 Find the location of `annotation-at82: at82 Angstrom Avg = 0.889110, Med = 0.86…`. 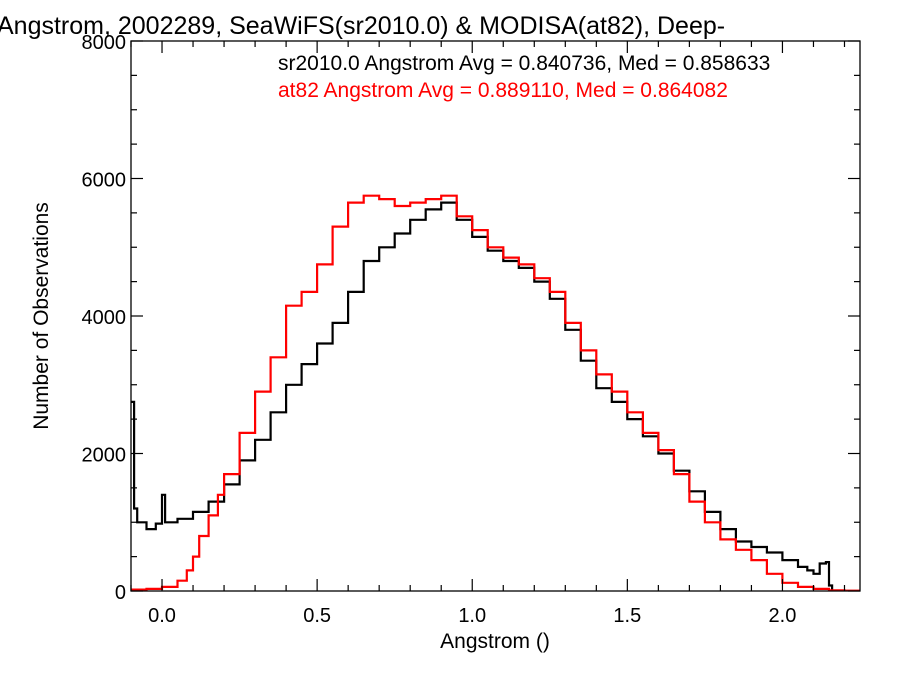

annotation-at82: at82 Angstrom Avg = 0.889110, Med = 0.86… is located at coordinates (503, 90).